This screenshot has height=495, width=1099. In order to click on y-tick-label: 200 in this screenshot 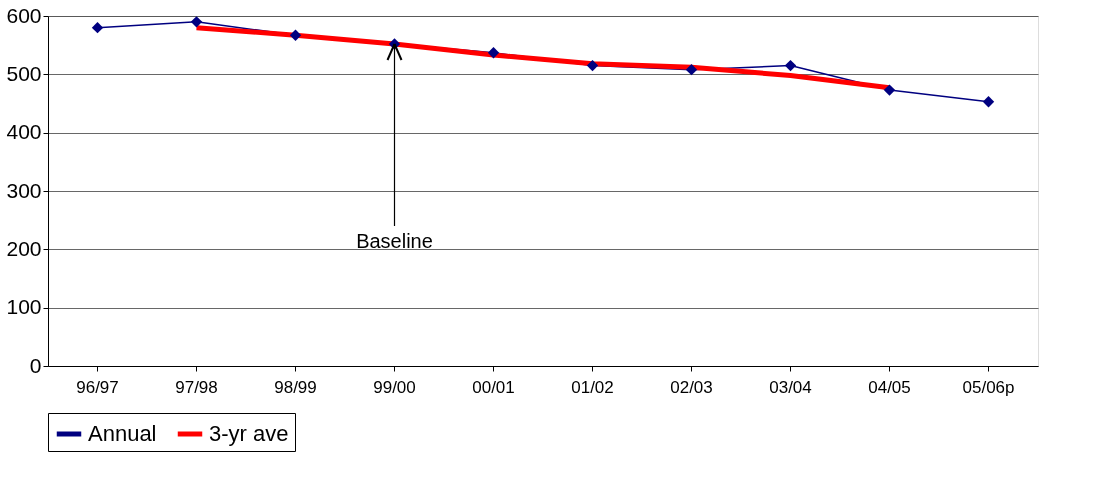, I will do `click(24, 248)`.